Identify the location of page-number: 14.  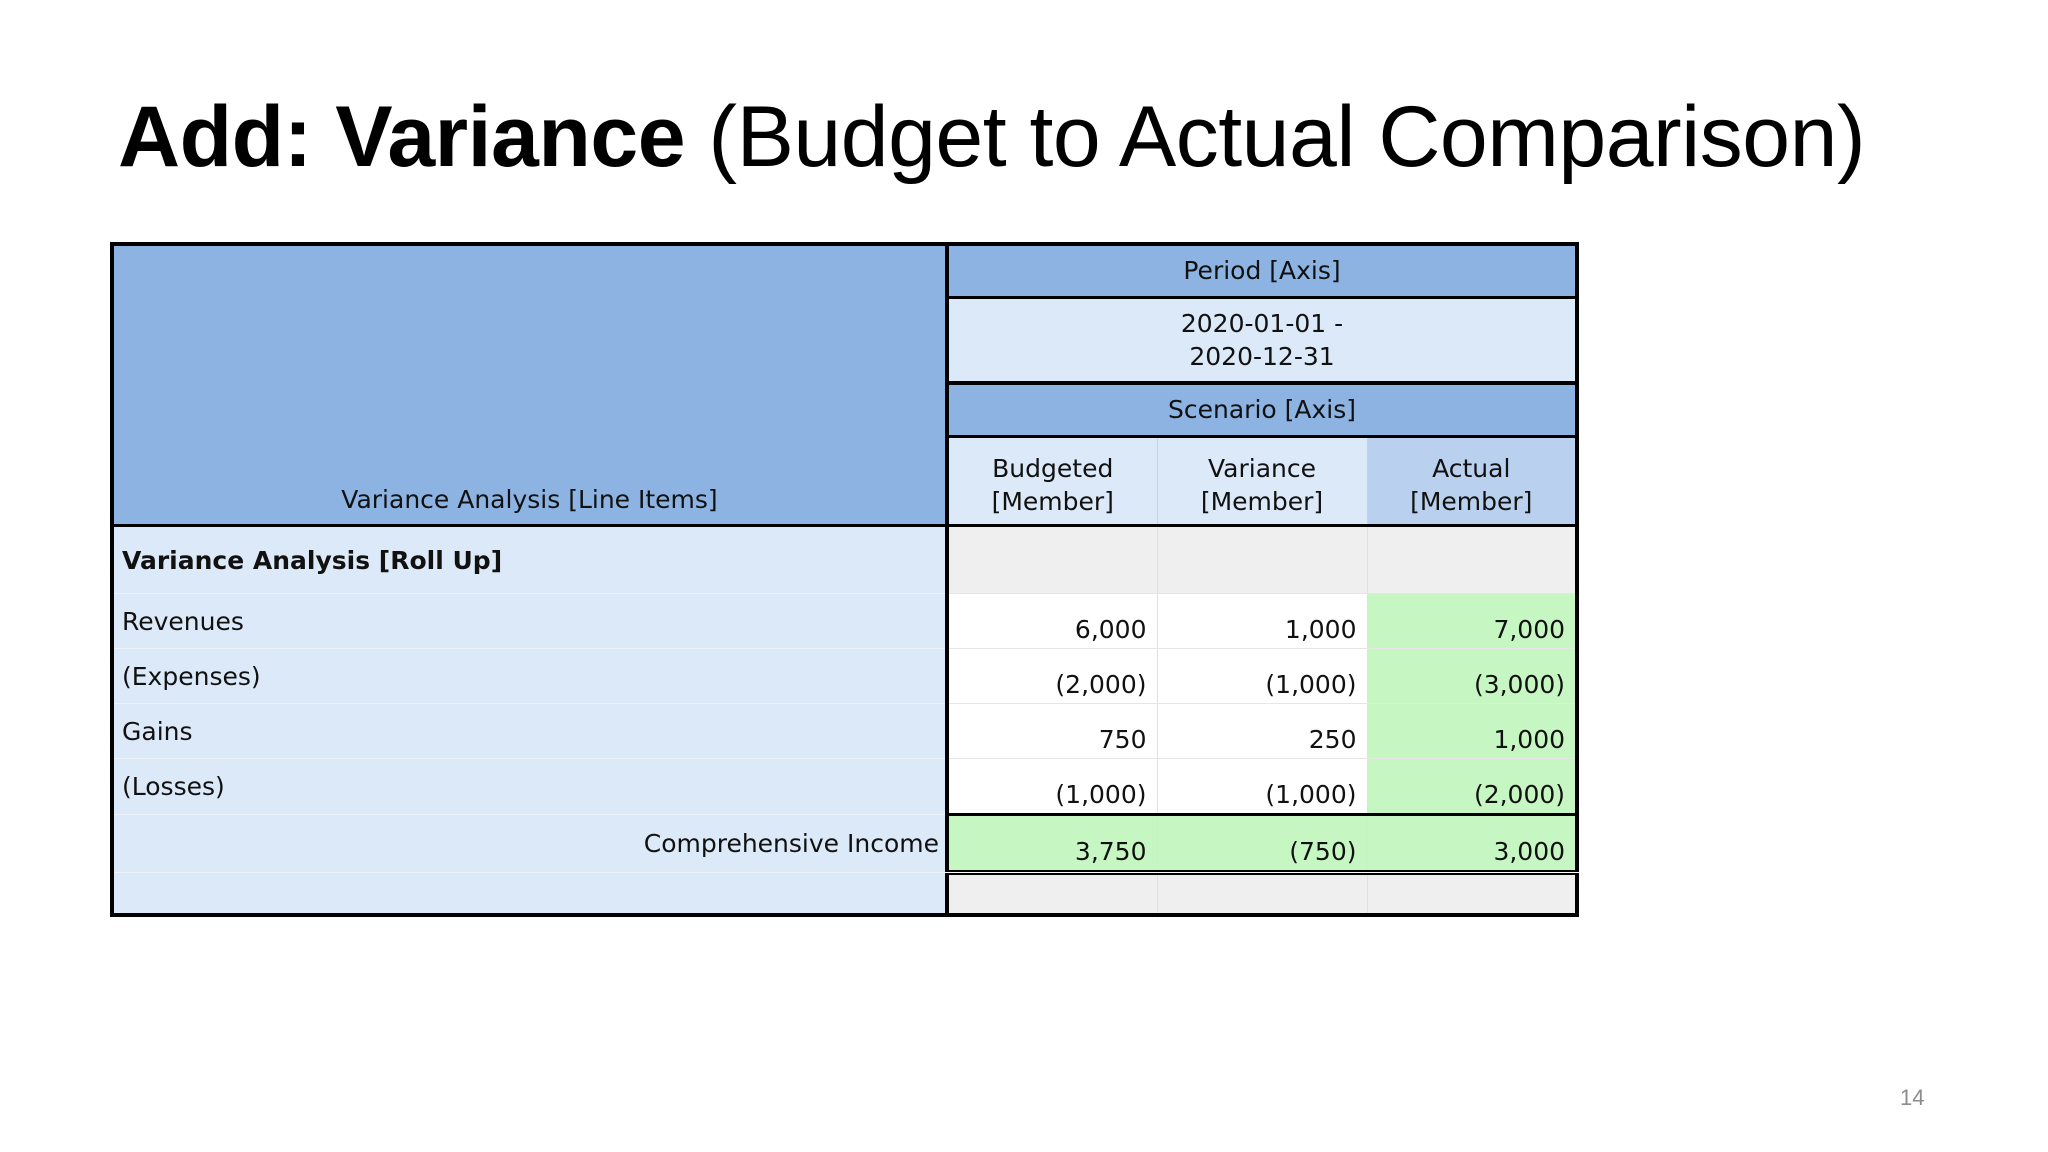
(1912, 1097).